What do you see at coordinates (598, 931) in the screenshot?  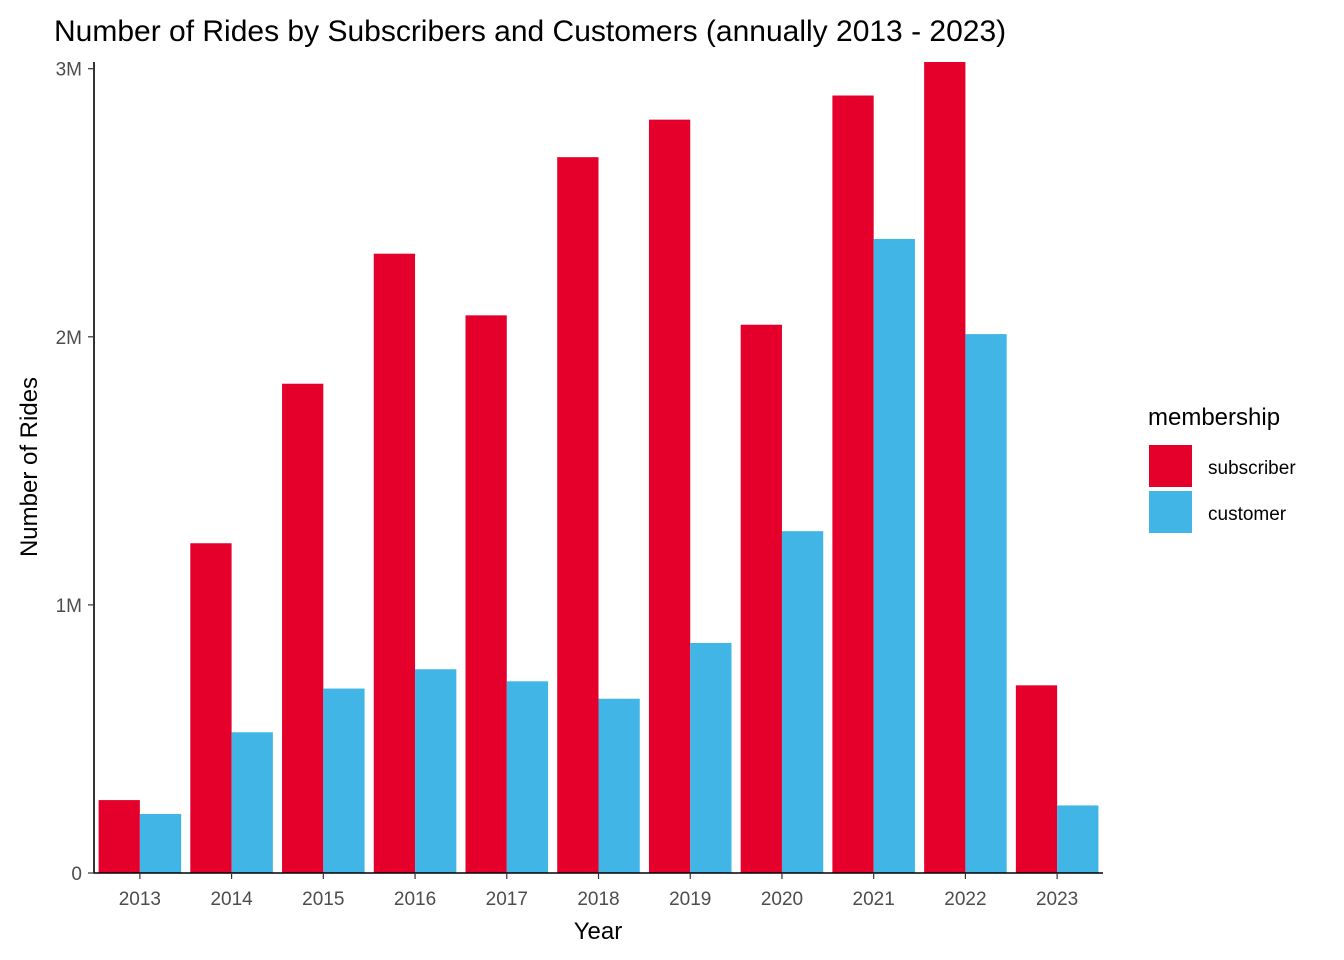 I see `x-axis-title: Year` at bounding box center [598, 931].